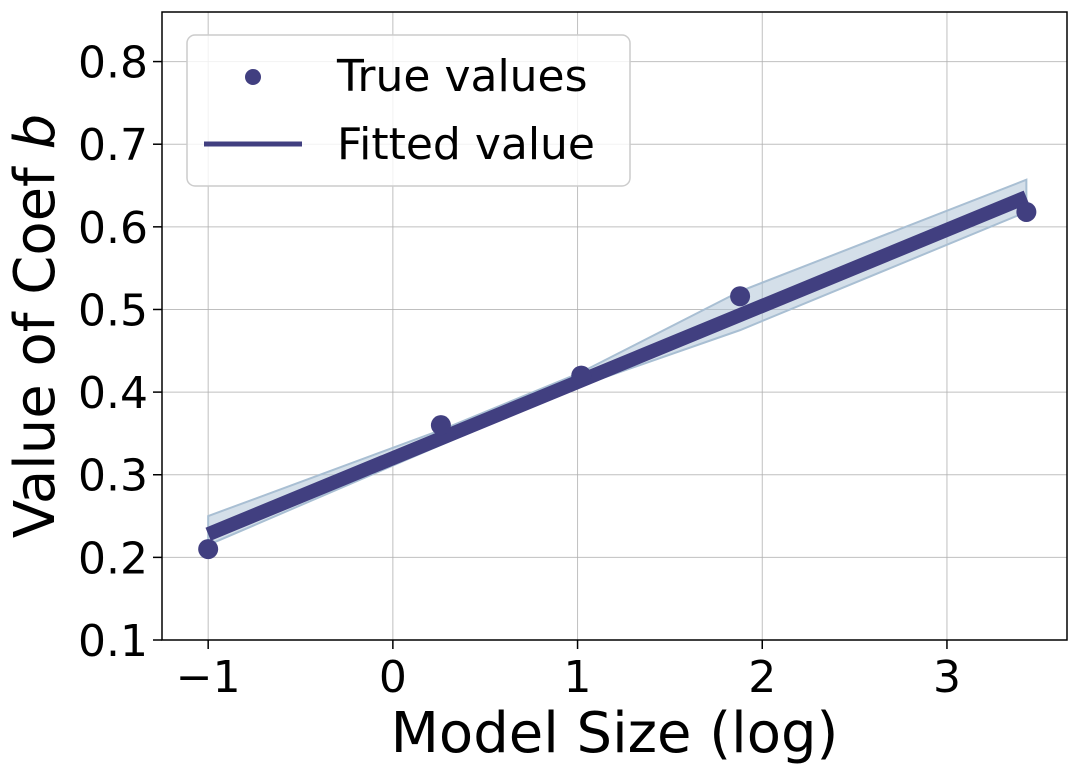 The image size is (1079, 774). Describe the element at coordinates (762, 677) in the screenshot. I see `x-tick-label: 2` at that location.